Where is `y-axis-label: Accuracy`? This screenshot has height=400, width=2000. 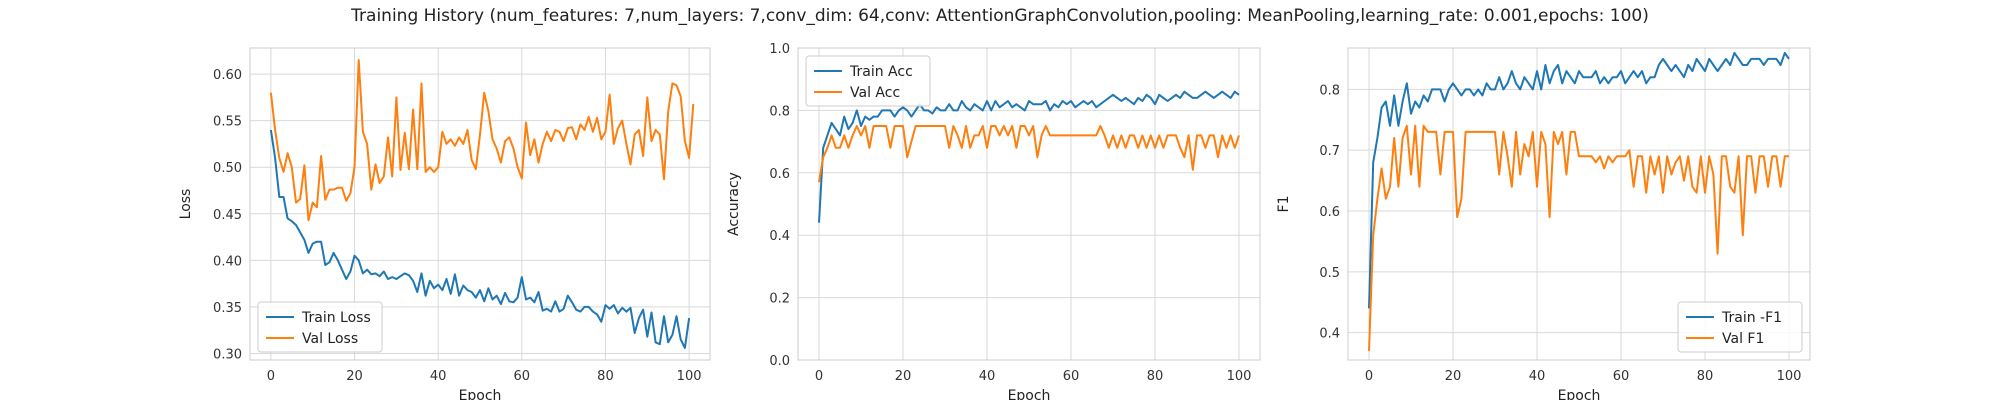 y-axis-label: Accuracy is located at coordinates (734, 204).